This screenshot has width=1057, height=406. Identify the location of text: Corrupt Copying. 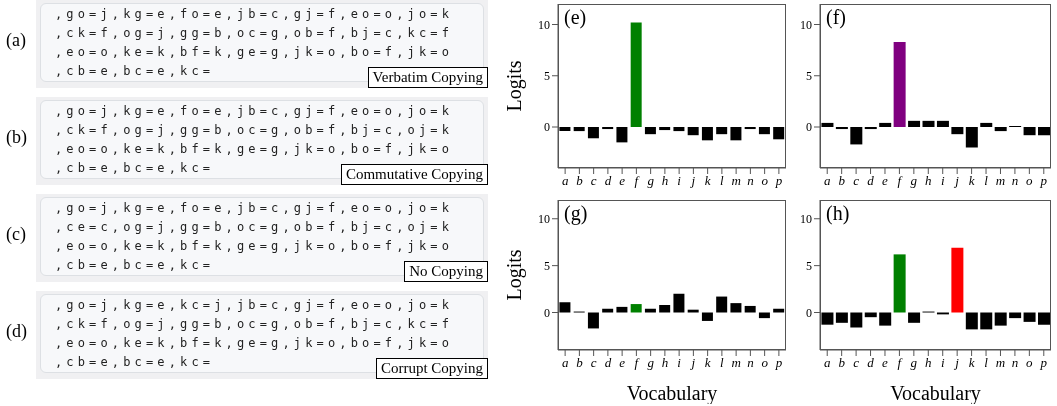
(431, 368).